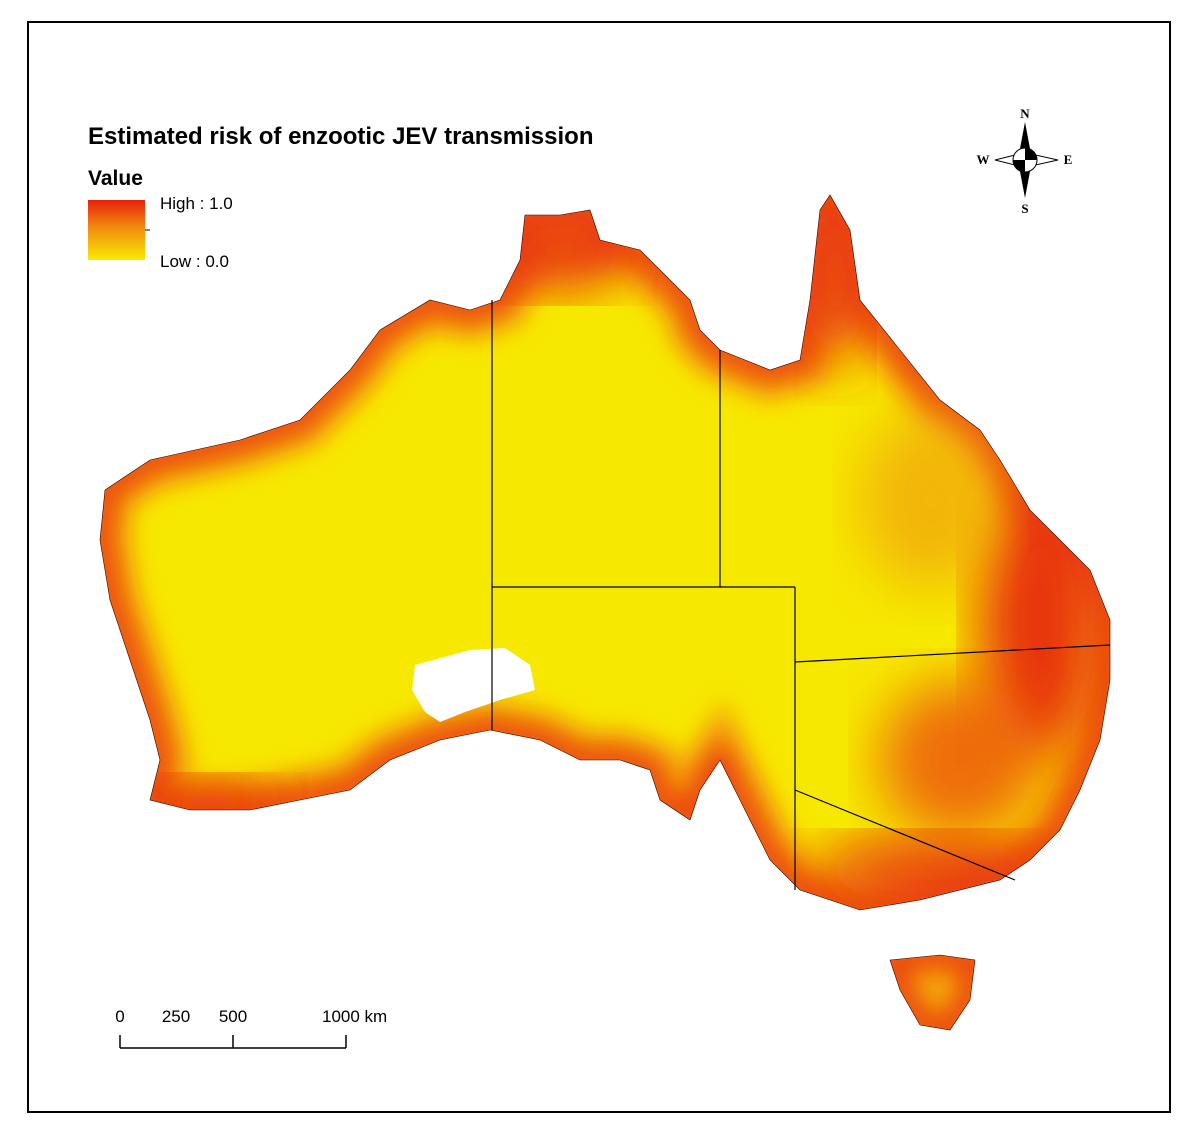 This screenshot has width=1200, height=1125. I want to click on legend-high: High : 1.0, so click(196, 203).